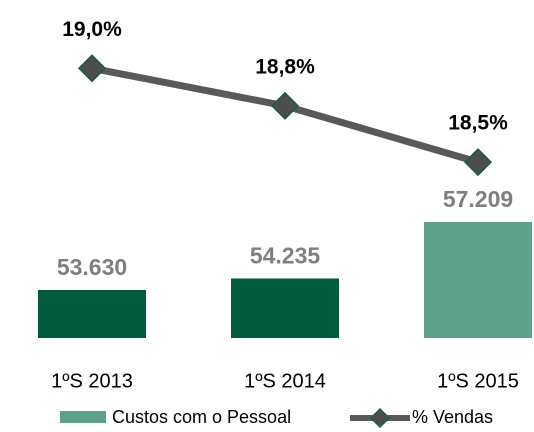 Image resolution: width=534 pixels, height=432 pixels. What do you see at coordinates (478, 199) in the screenshot?
I see `bar-label: 57.209` at bounding box center [478, 199].